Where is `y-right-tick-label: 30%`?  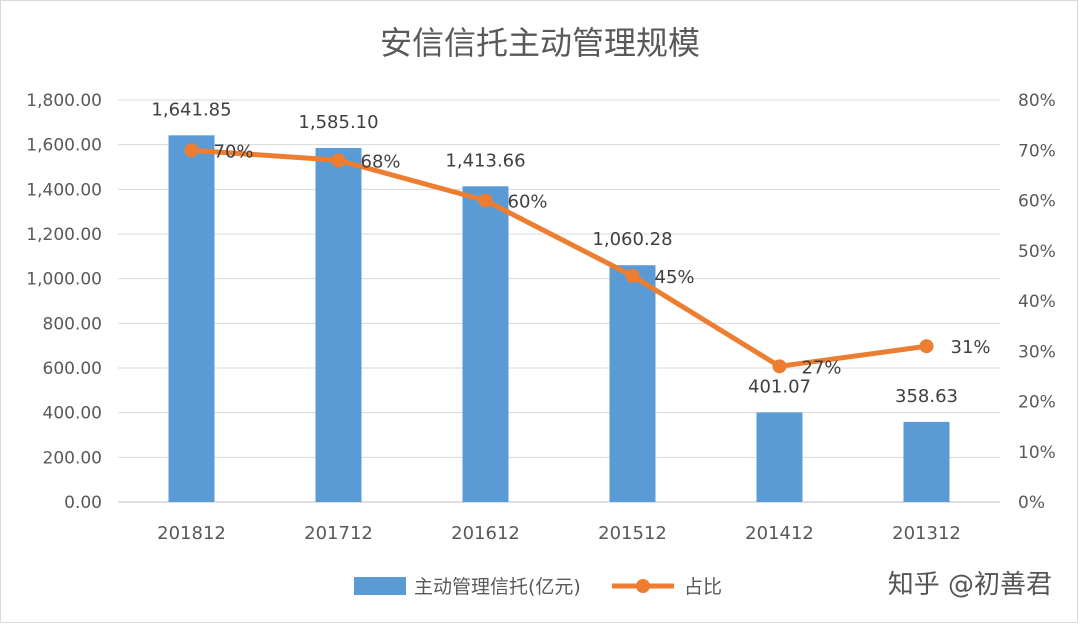
y-right-tick-label: 30% is located at coordinates (1037, 352).